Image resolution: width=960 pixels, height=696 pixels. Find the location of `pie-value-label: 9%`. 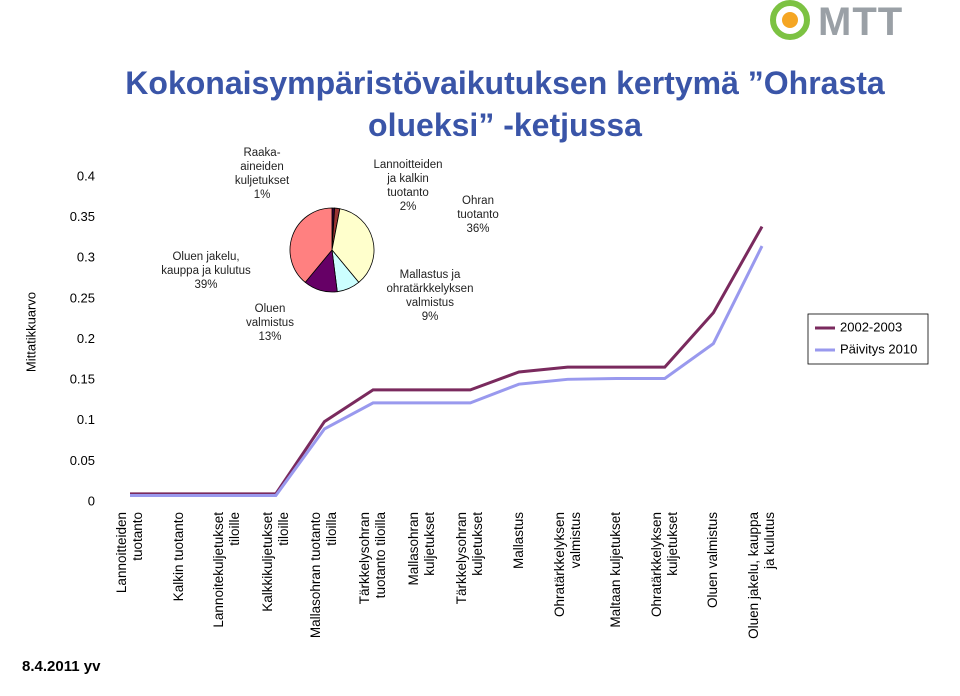

pie-value-label: 9% is located at coordinates (430, 317).